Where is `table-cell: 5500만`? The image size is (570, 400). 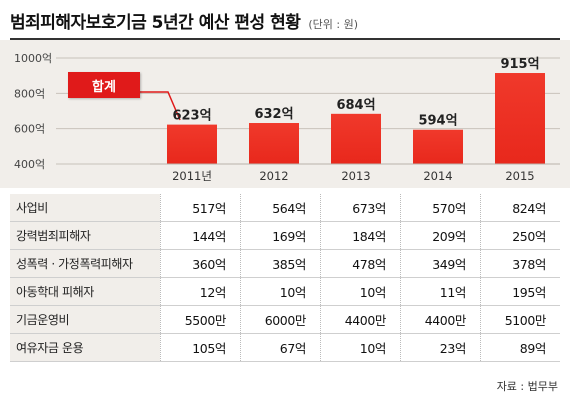
table-cell: 5500만 is located at coordinates (200, 319).